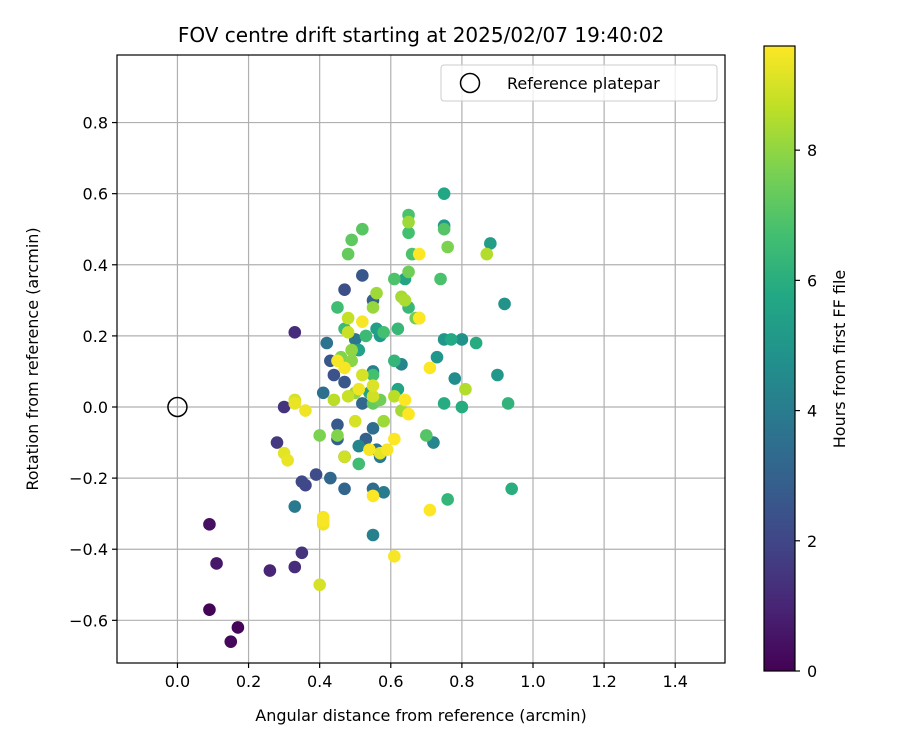 The image size is (900, 750). What do you see at coordinates (812, 671) in the screenshot?
I see `colorbar-tick-label: 0` at bounding box center [812, 671].